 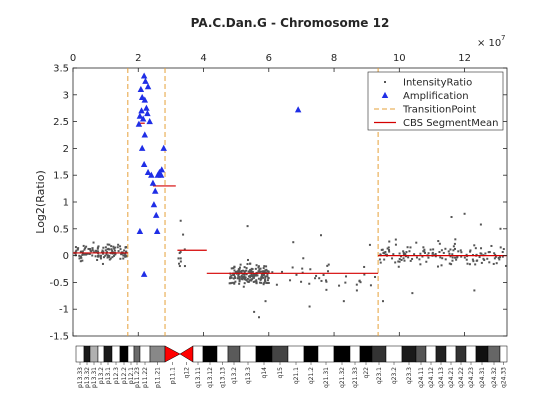 What do you see at coordinates (145, 377) in the screenshot?
I see `ideogram-band-label: p11.22` at bounding box center [145, 377].